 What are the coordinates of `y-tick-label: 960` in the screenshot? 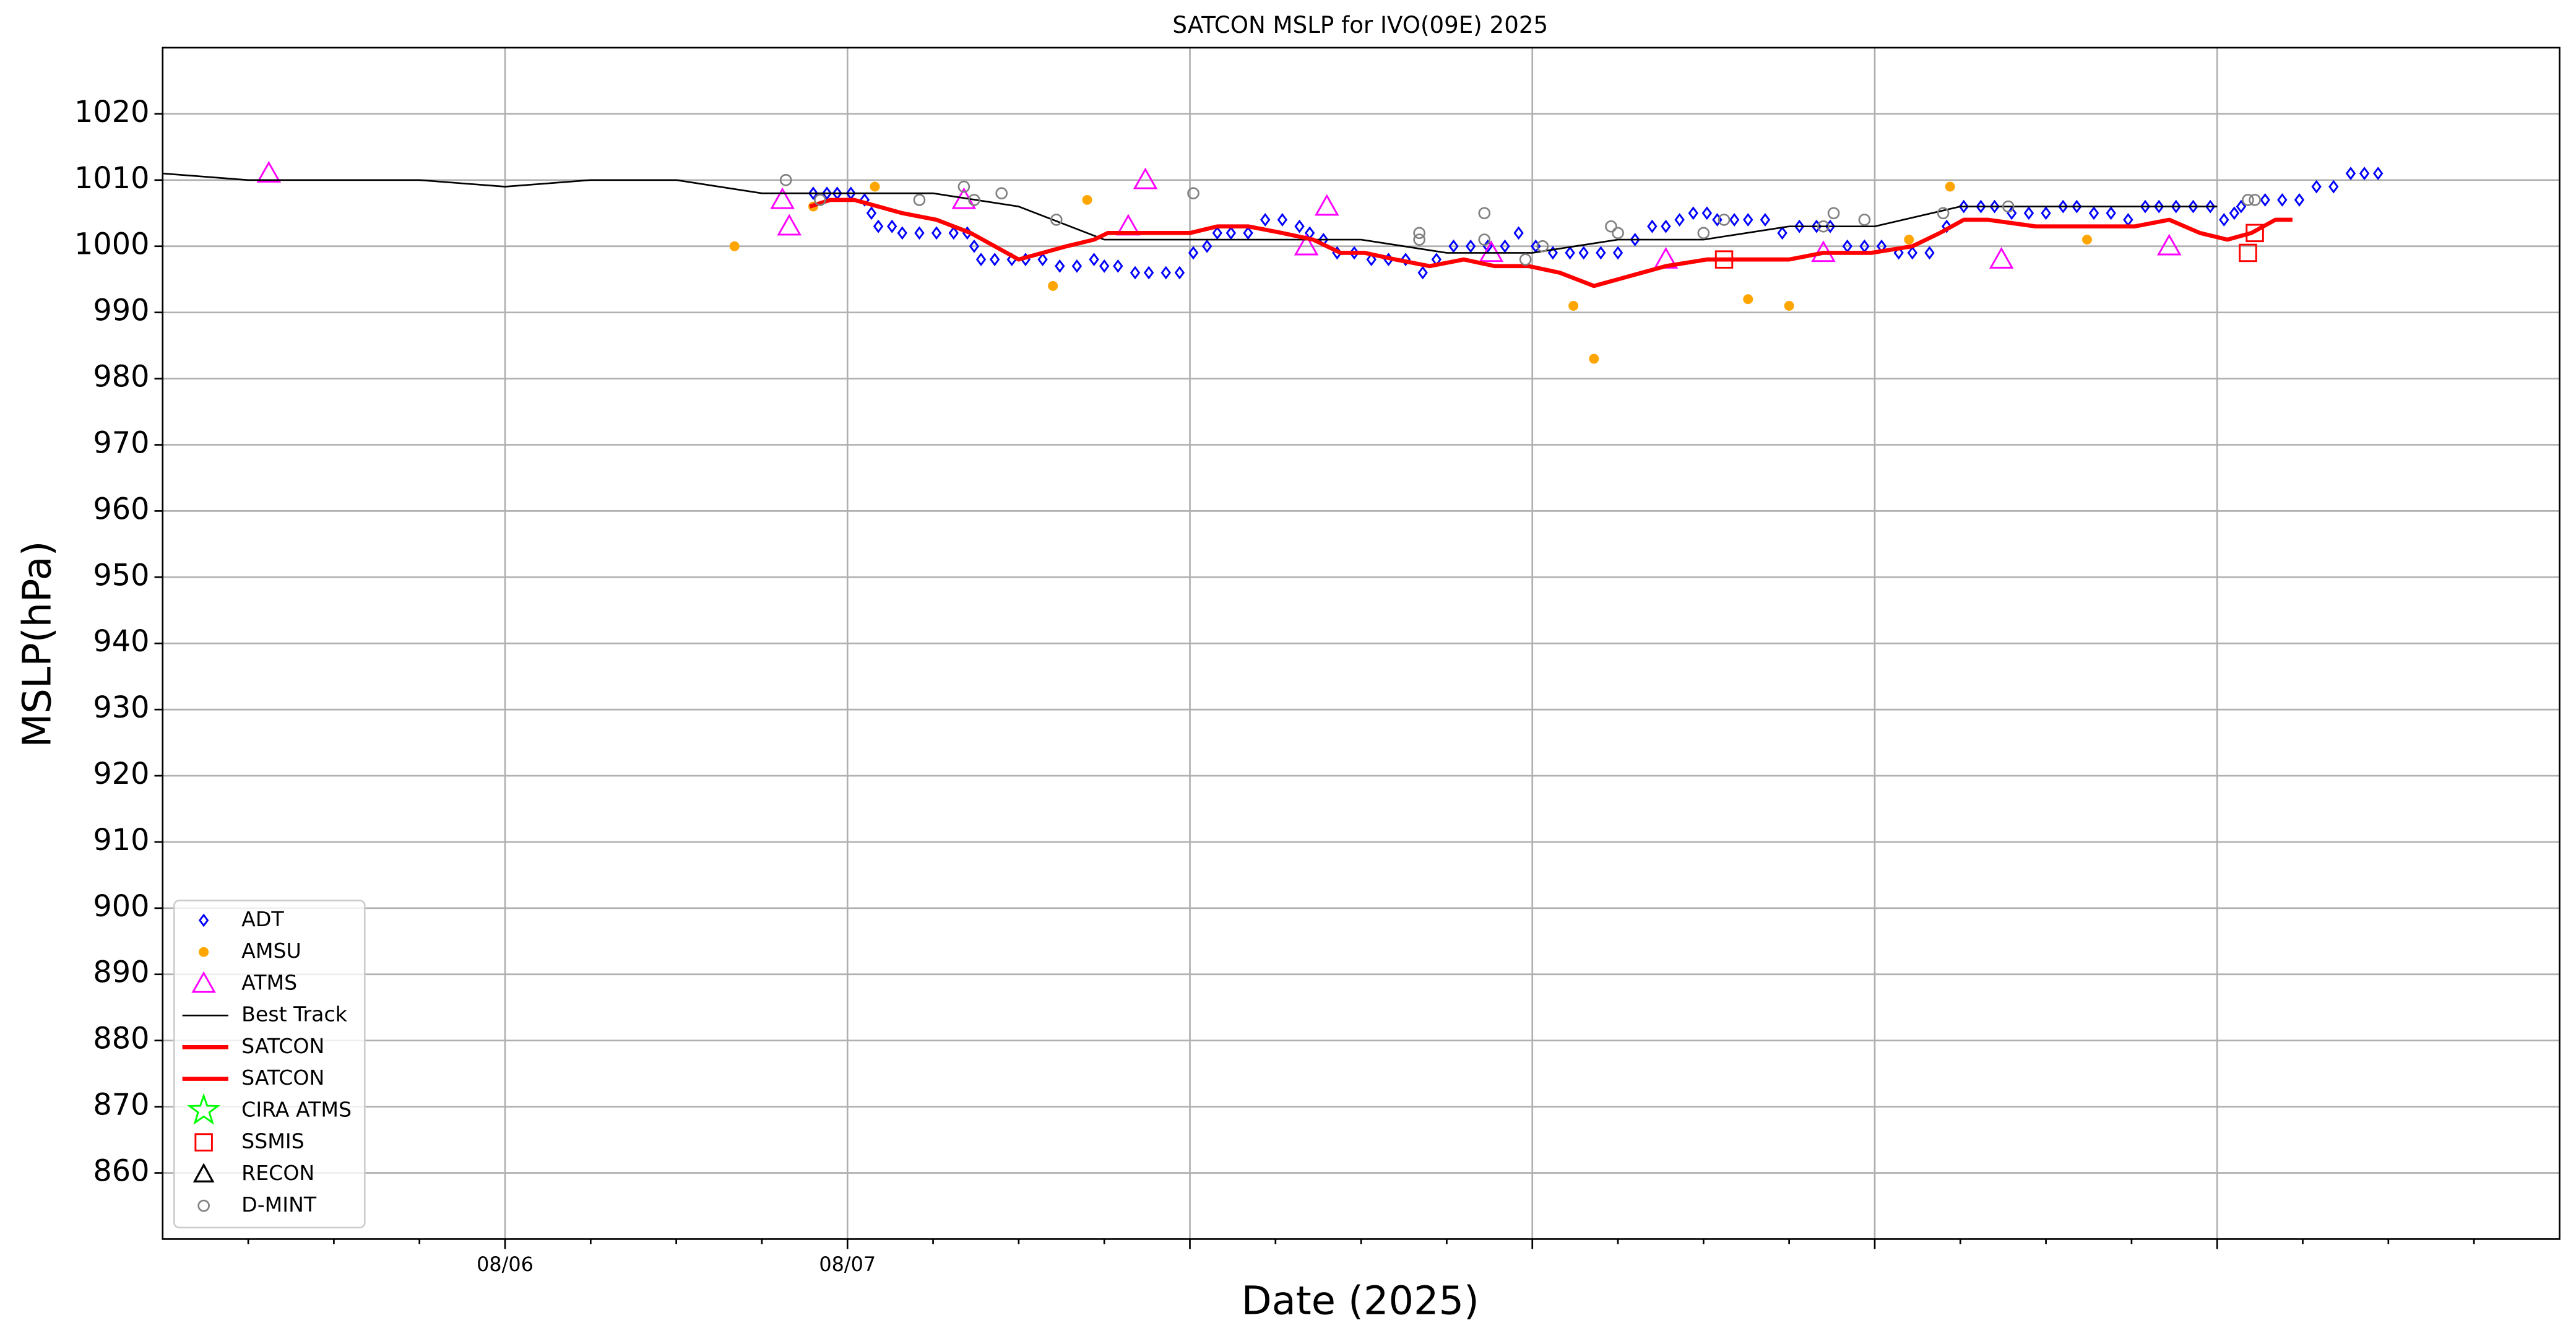 It's located at (121, 509).